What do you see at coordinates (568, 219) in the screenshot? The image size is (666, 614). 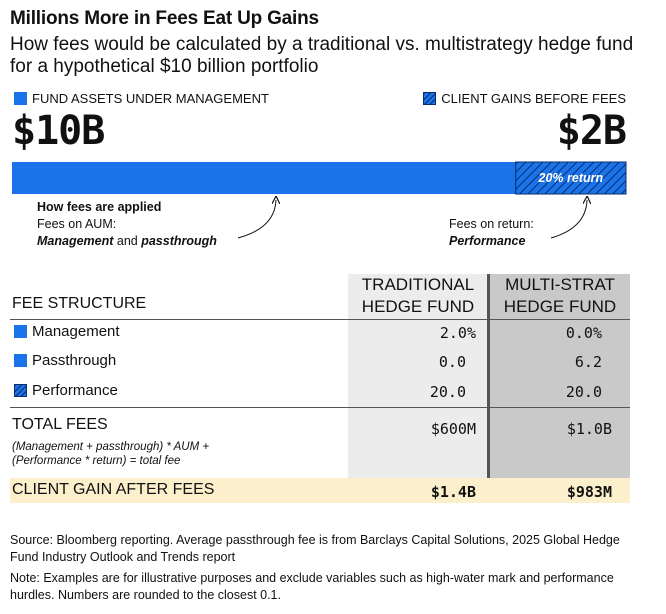 I see `arrow-return` at bounding box center [568, 219].